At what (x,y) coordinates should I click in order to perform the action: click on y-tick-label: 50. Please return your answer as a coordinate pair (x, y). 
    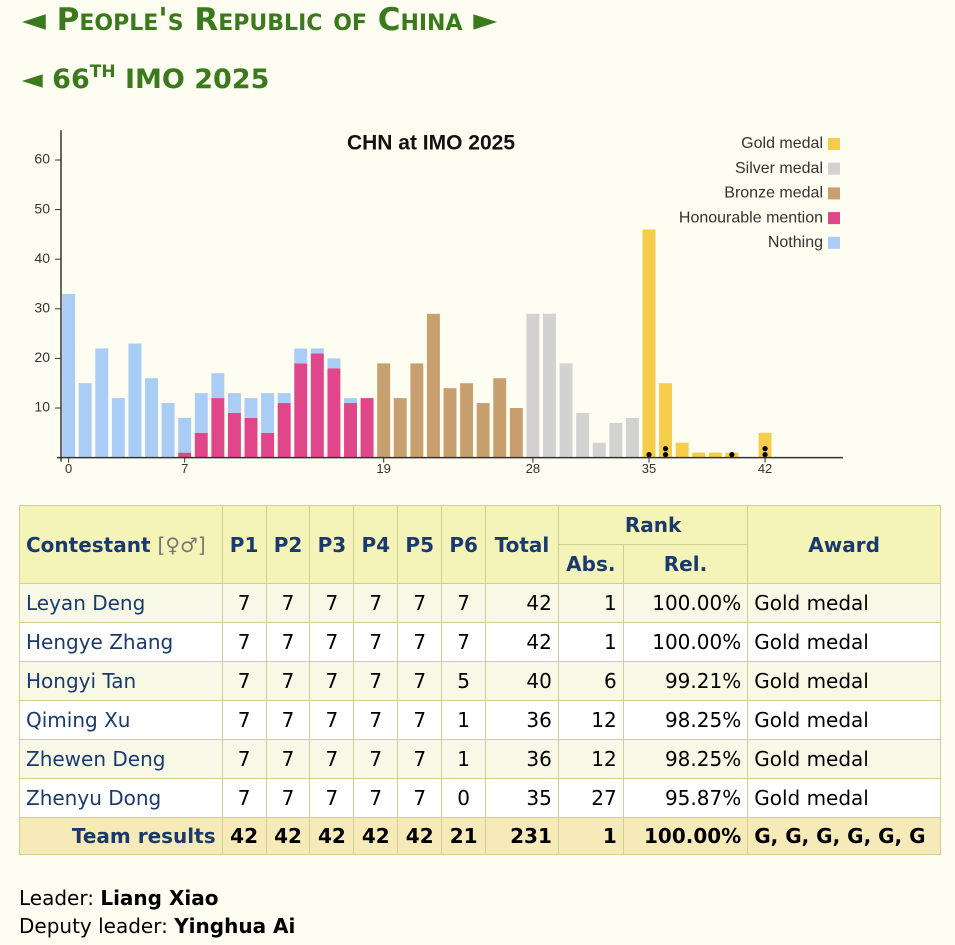
    Looking at the image, I should click on (42, 208).